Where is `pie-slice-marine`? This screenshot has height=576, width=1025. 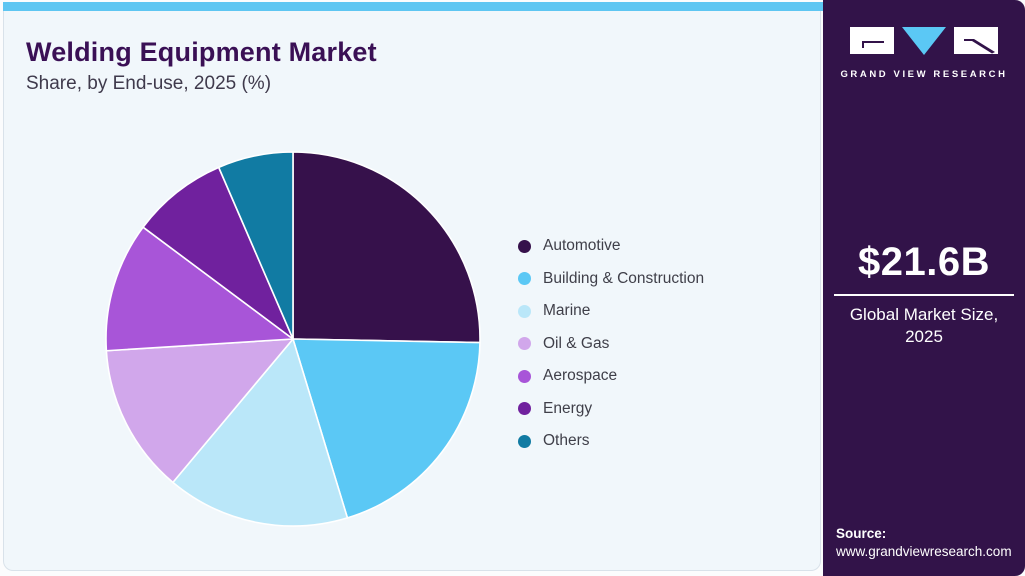 pie-slice-marine is located at coordinates (260, 432).